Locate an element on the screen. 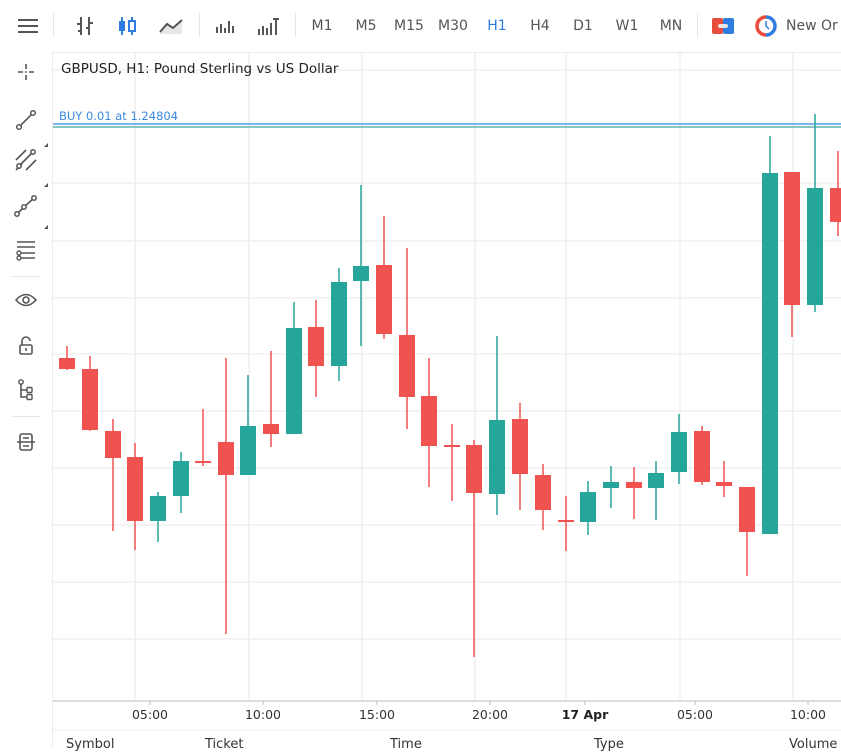  timeframe-label: M5 is located at coordinates (366, 26).